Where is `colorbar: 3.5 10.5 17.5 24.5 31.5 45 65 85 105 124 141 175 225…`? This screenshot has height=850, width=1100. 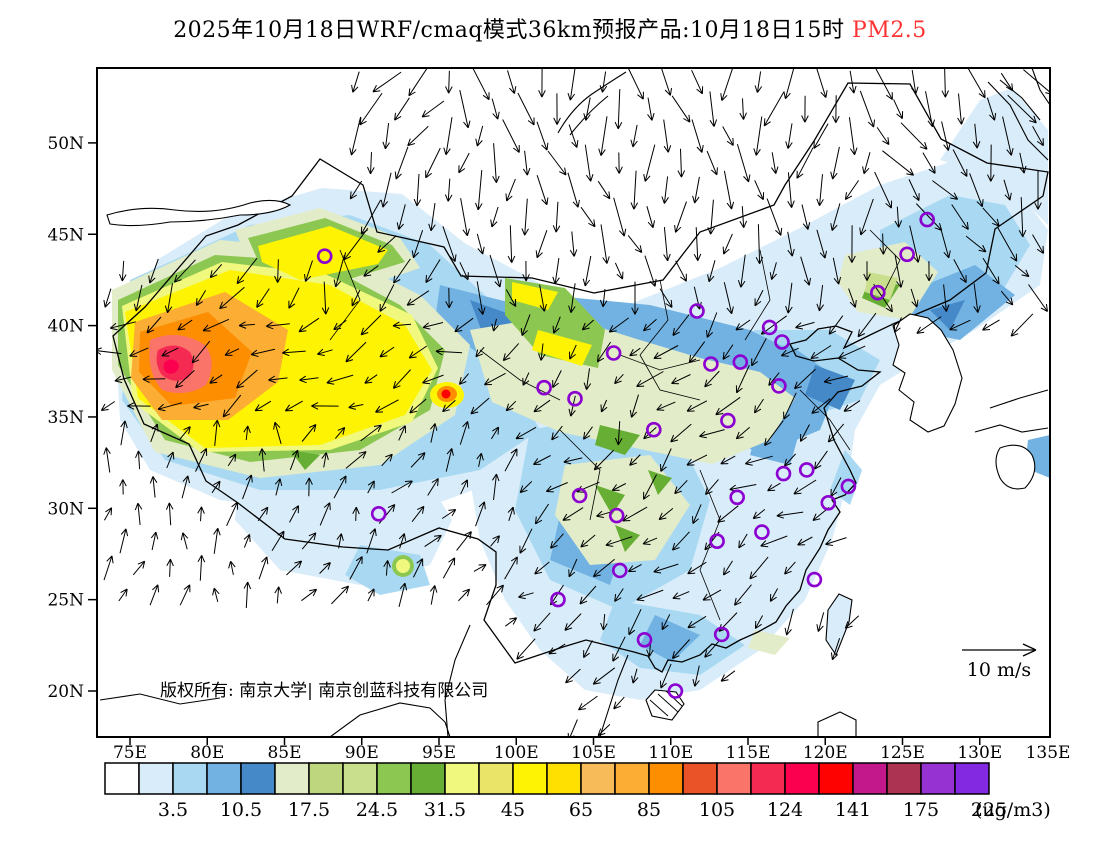
colorbar: 3.5 10.5 17.5 24.5 31.5 45 65 85 105 124 141 175 225… is located at coordinates (577, 791).